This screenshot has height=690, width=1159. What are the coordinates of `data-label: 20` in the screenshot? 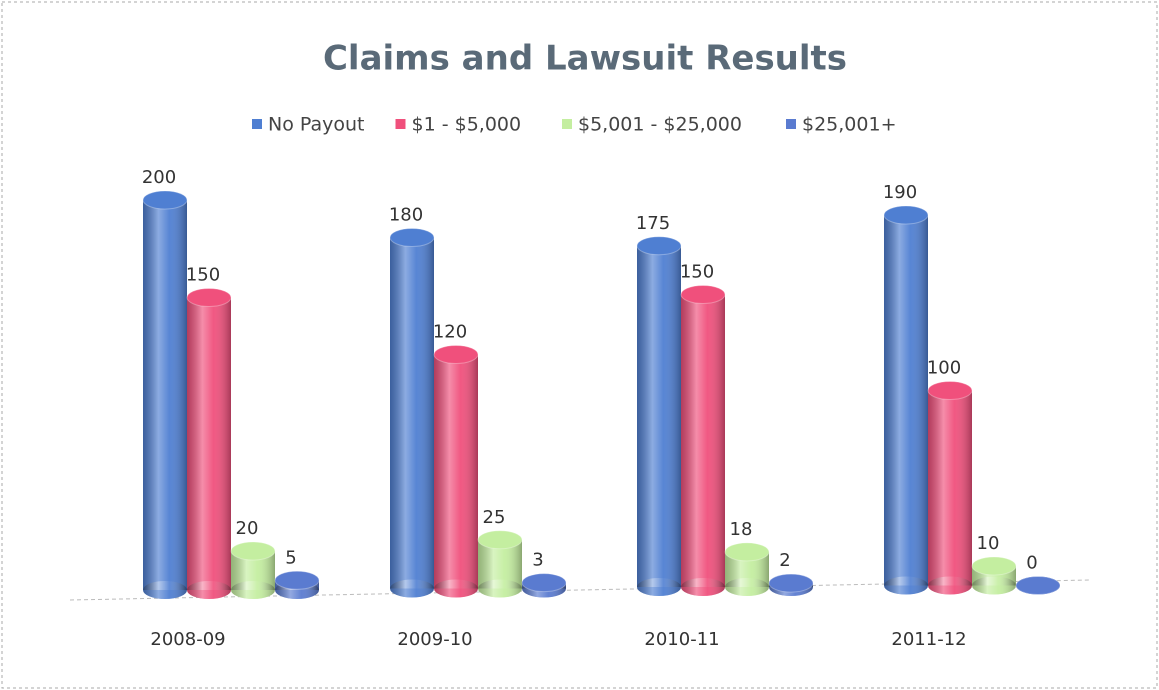 It's located at (247, 528).